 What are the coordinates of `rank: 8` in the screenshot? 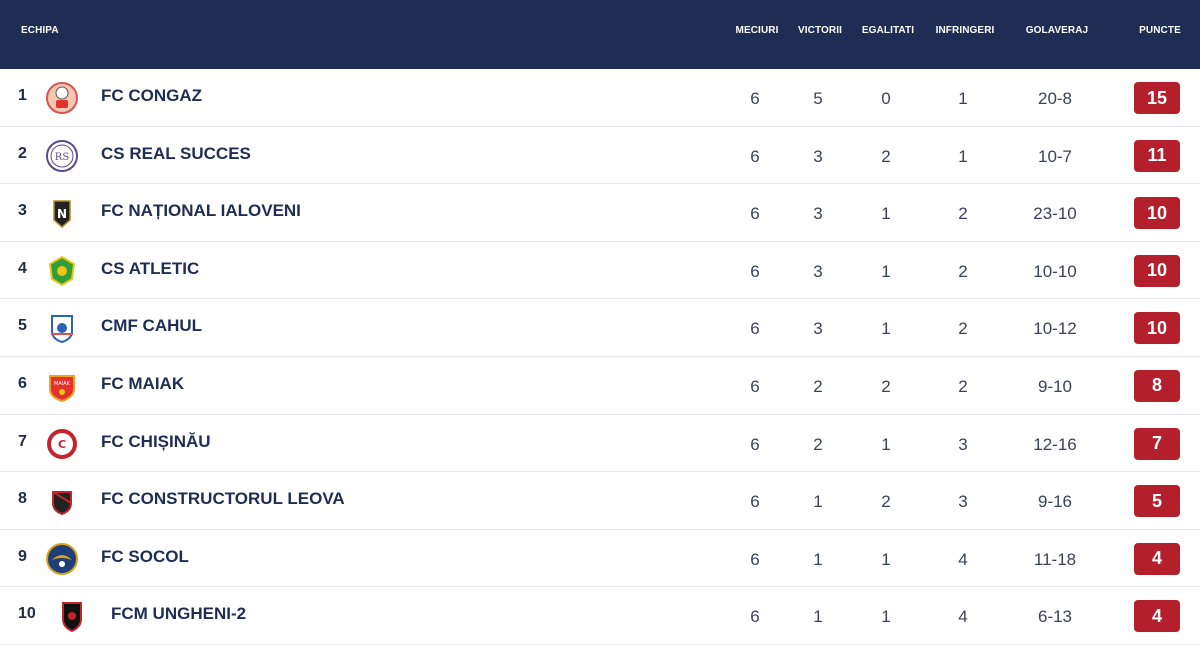 It's located at (22, 499).